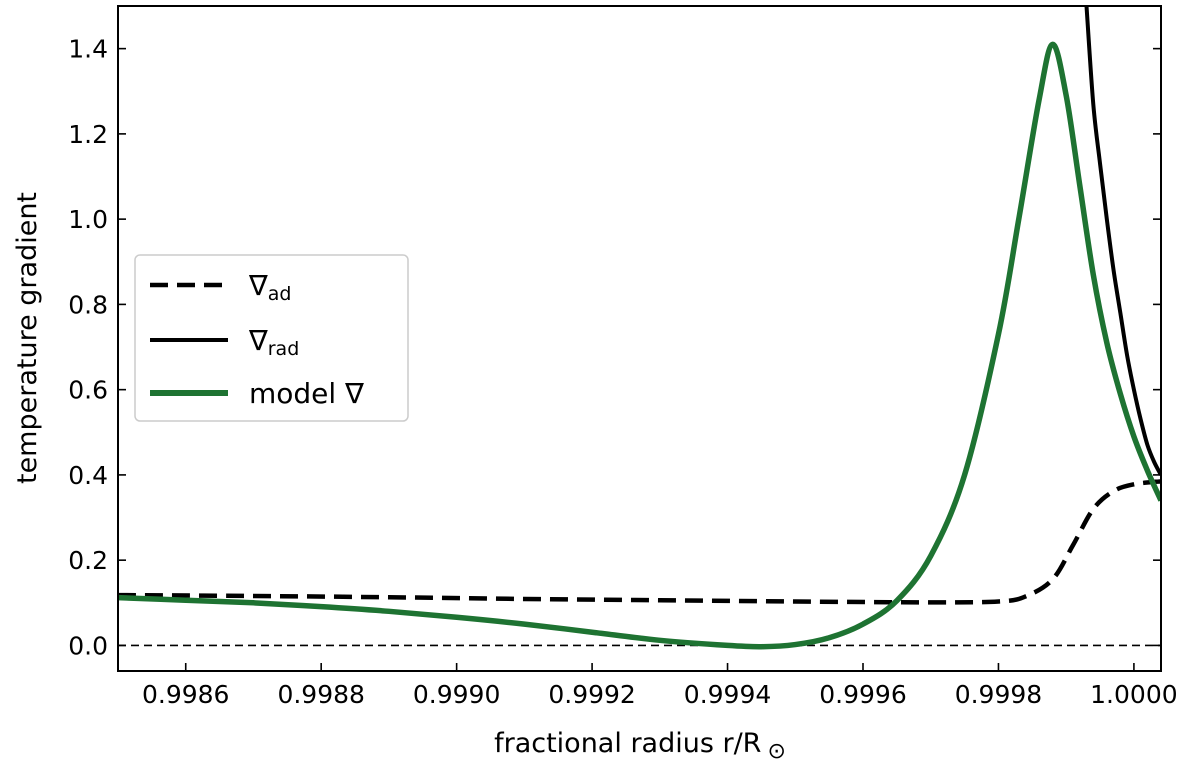  Describe the element at coordinates (280, 294) in the screenshot. I see `legend-label-nabla-ad-sub: ad` at that location.